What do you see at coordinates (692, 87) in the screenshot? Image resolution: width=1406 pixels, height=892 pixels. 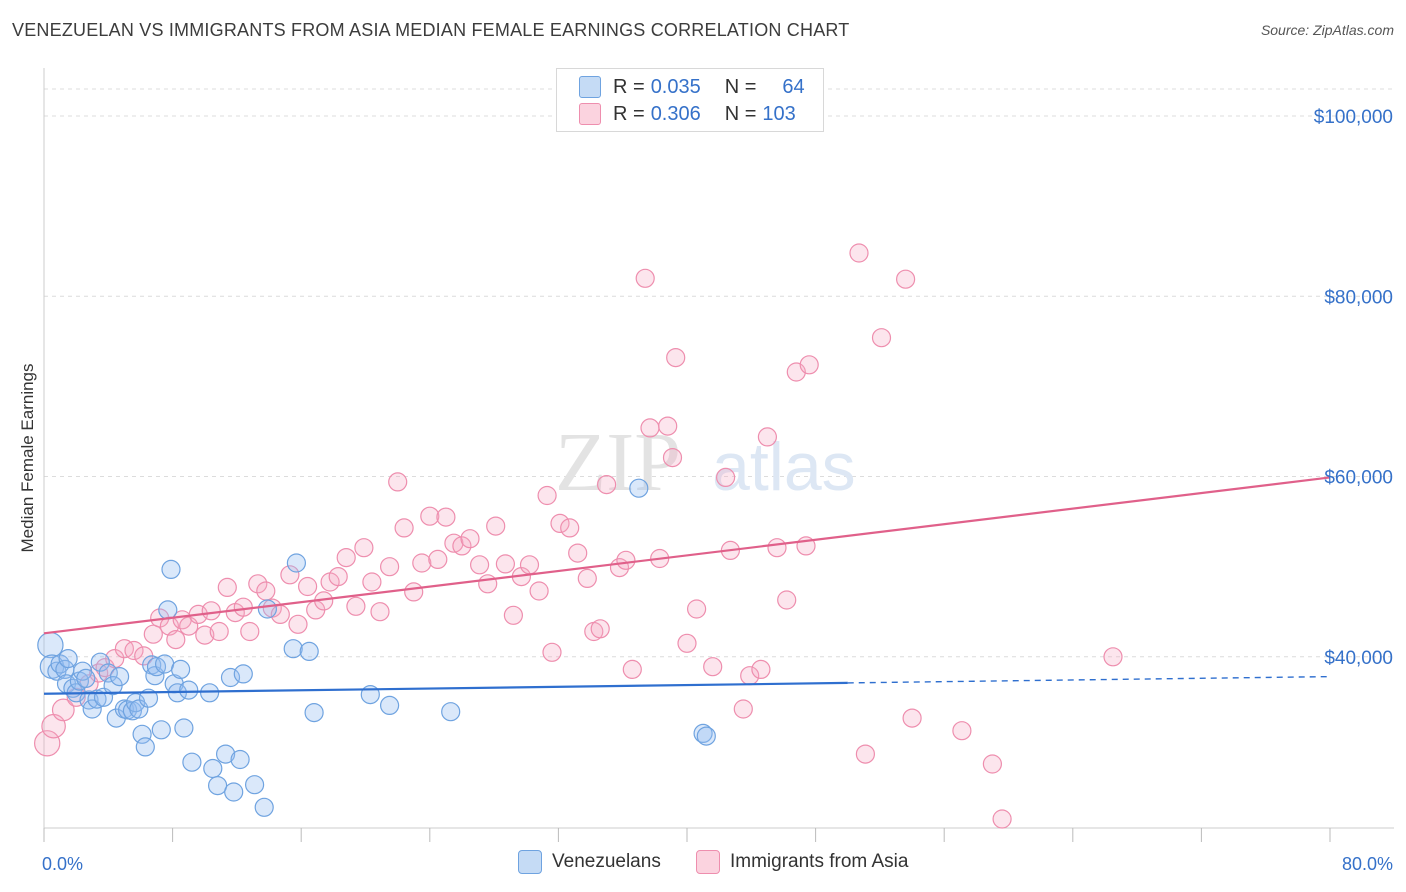 I see `legend-row-venezuelans: R = 0.035 N = 64` at bounding box center [692, 87].